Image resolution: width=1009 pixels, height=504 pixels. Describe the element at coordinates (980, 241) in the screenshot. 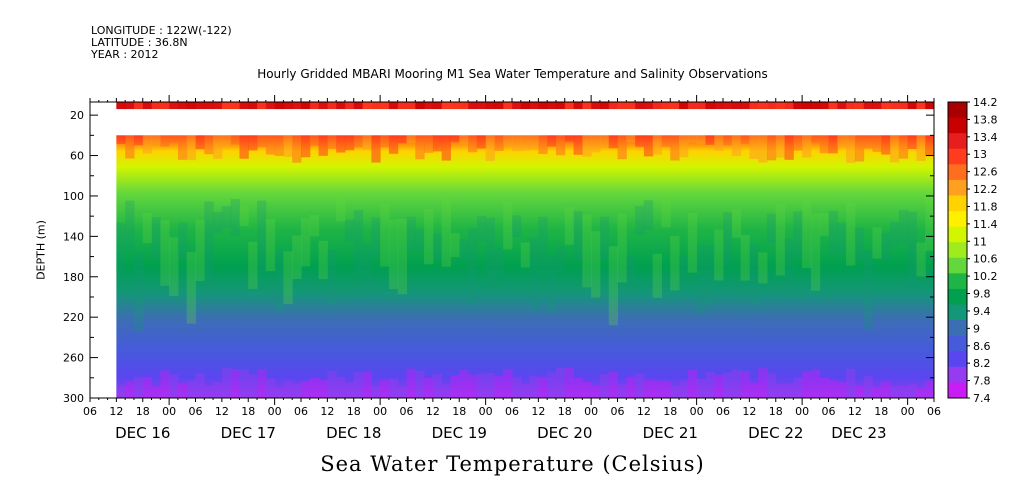

I see `colorbar-label: 11` at that location.